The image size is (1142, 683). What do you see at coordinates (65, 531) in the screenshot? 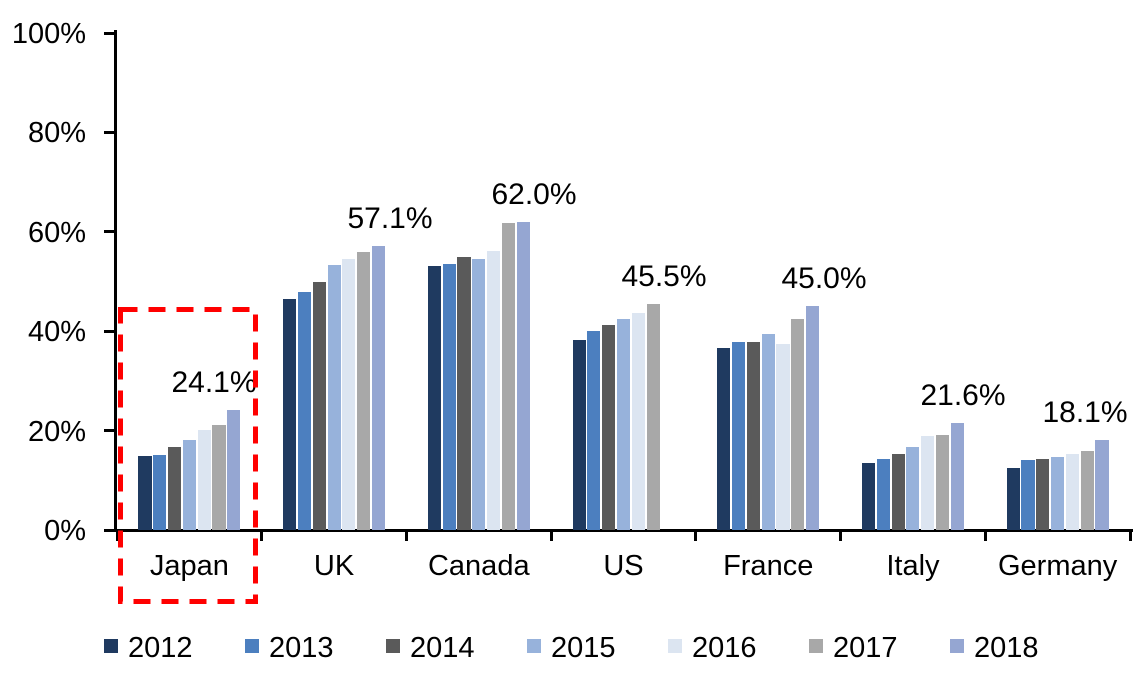
I see `y-axis-tick-label: 0%` at bounding box center [65, 531].